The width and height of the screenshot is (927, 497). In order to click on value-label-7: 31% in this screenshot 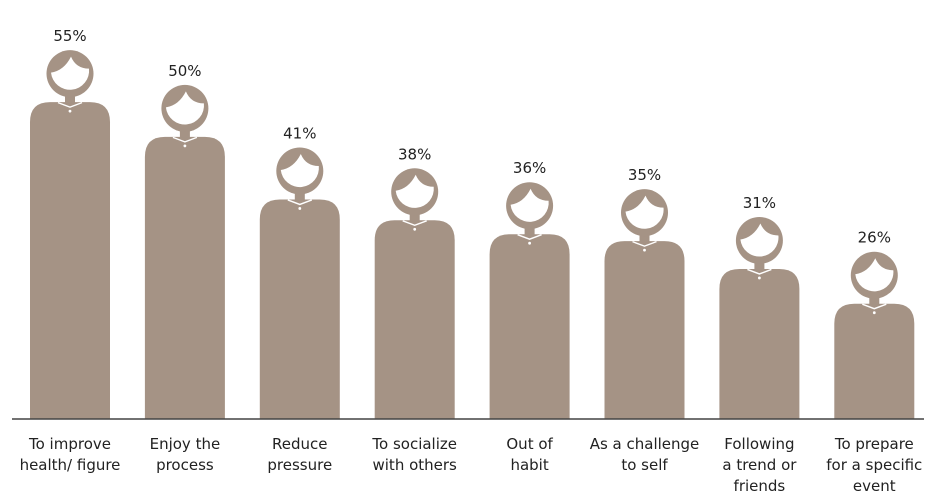, I will do `click(759, 203)`.